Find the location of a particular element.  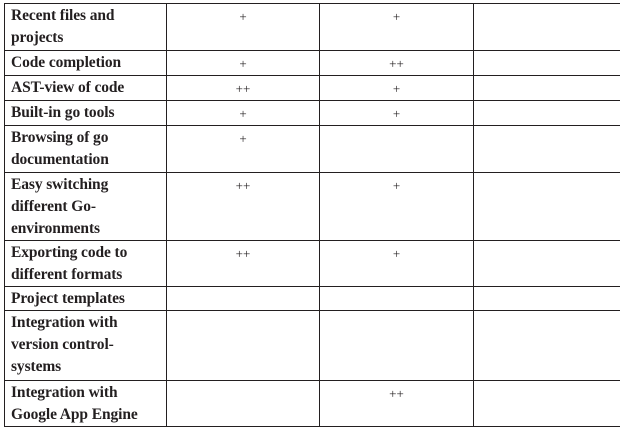

feature-label: Exporting code to different formats is located at coordinates (69, 263).